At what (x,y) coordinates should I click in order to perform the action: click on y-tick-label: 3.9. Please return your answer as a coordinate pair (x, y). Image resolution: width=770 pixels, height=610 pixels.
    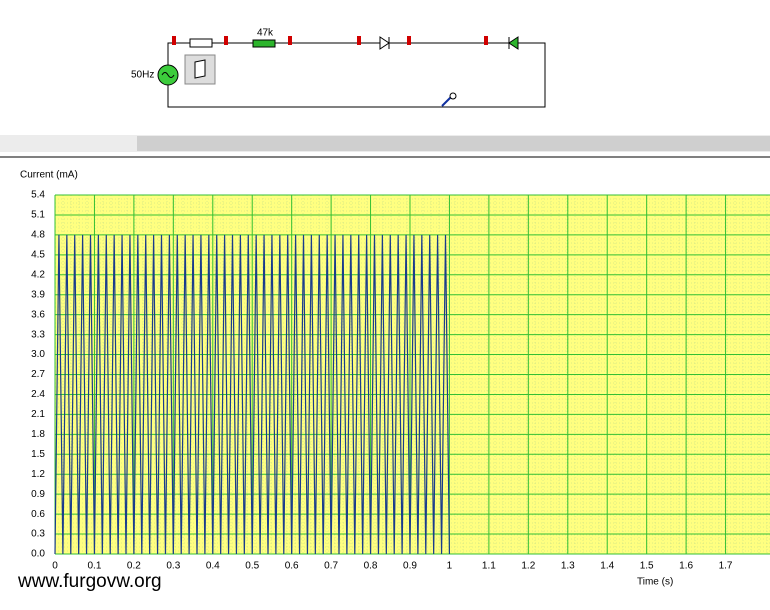
    Looking at the image, I should click on (38, 294).